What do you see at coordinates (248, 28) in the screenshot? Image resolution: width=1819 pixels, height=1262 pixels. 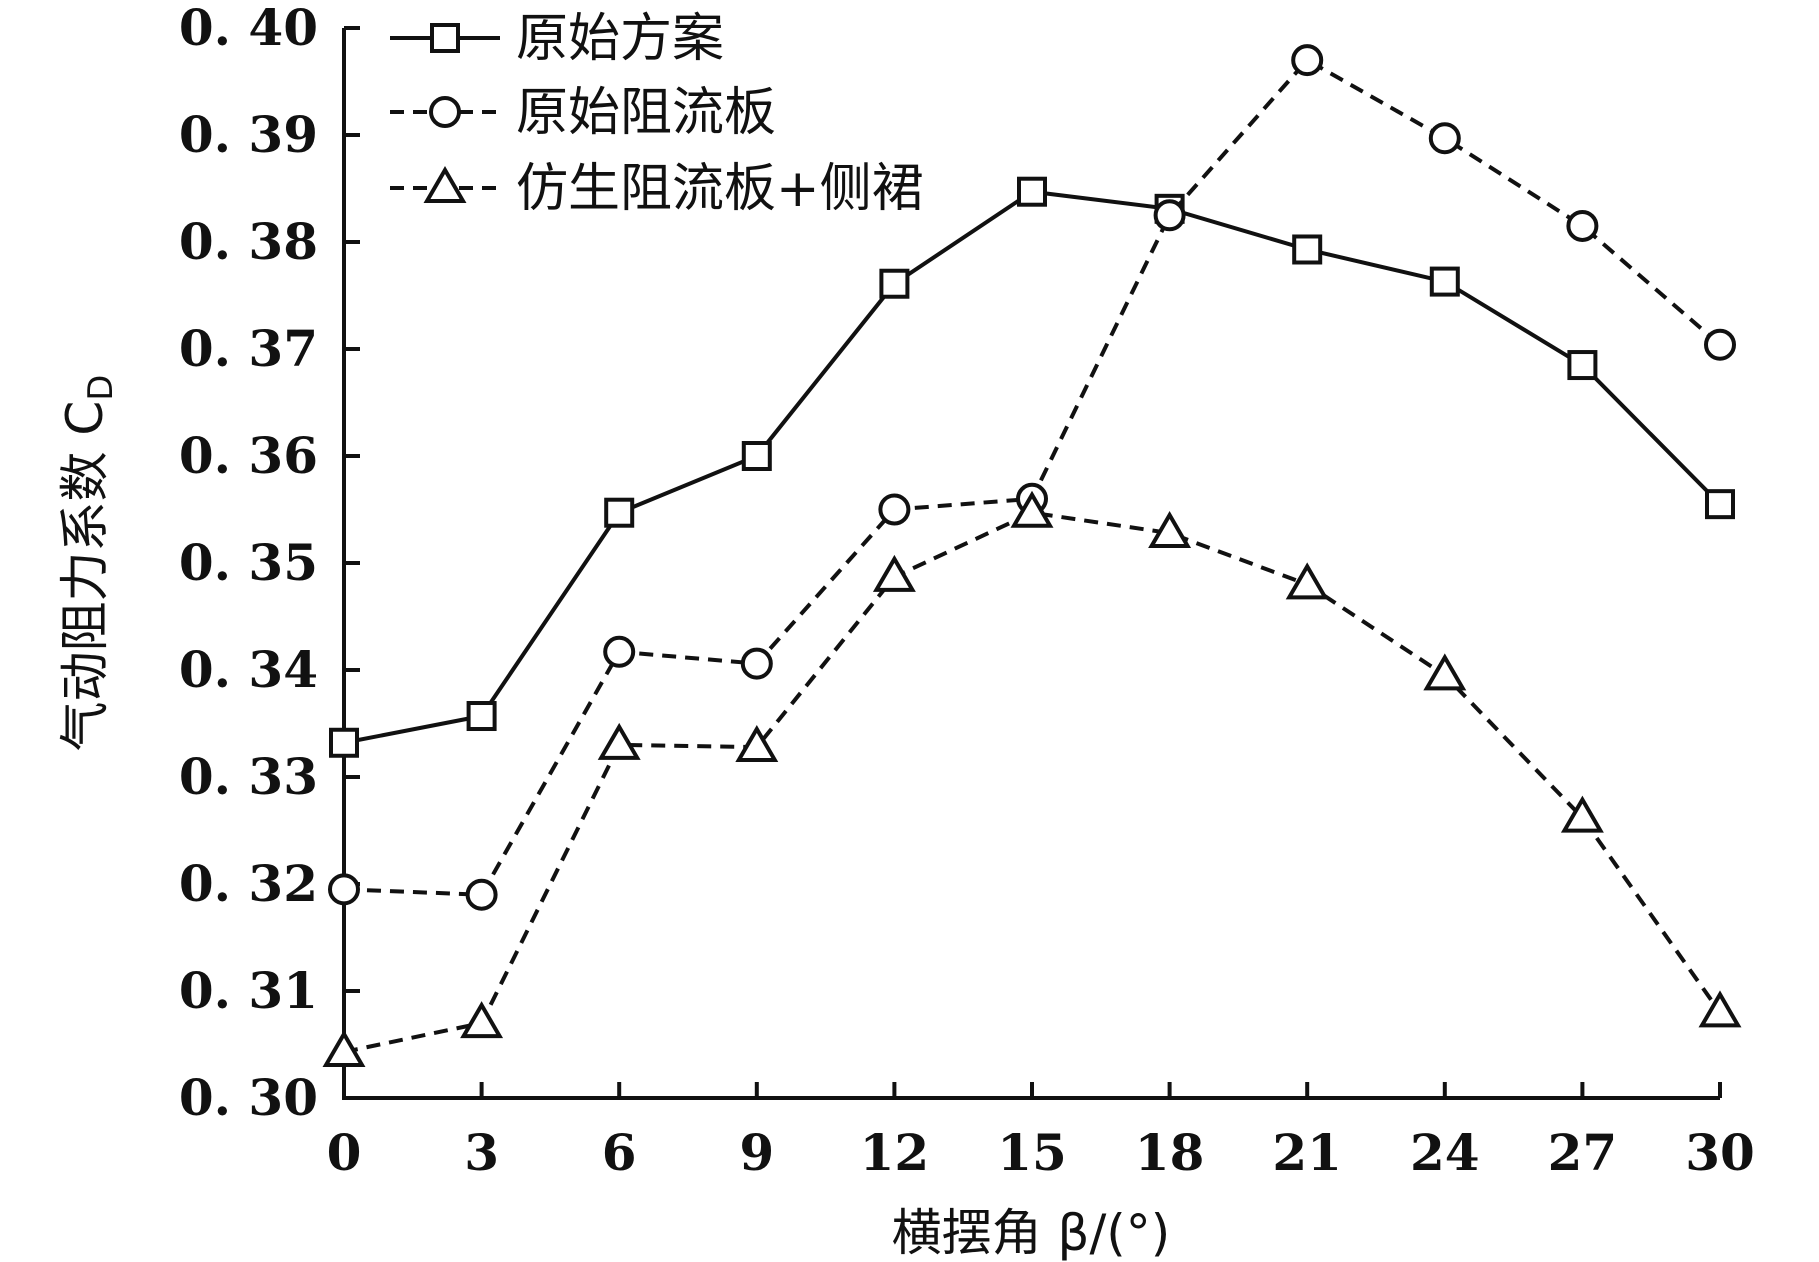 I see `y-tick-label: 0. 40` at bounding box center [248, 28].